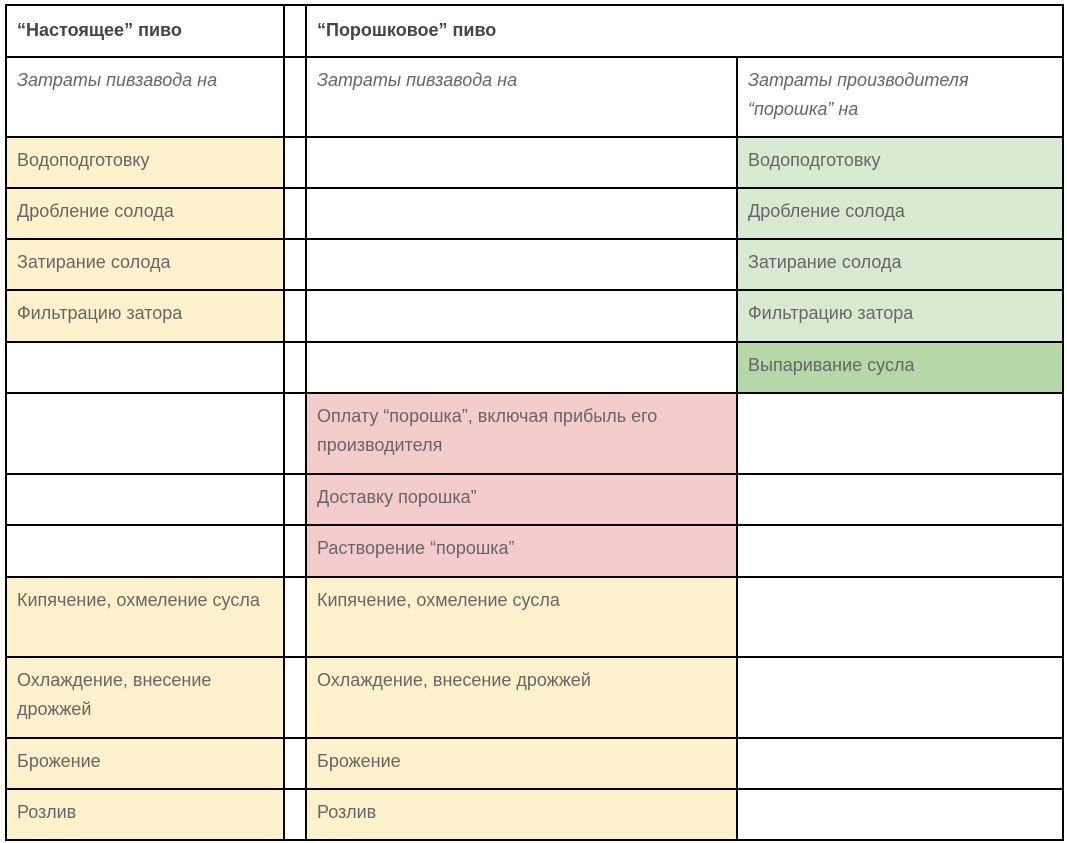 The image size is (1067, 843). Describe the element at coordinates (145, 316) in the screenshot. I see `real-step-cell: Фильтрацию затора` at that location.